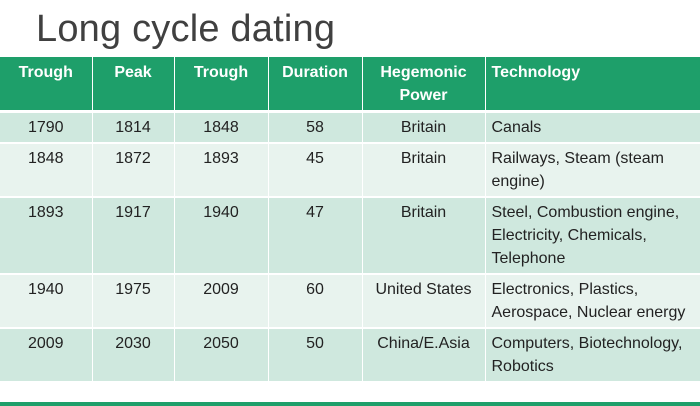 The width and height of the screenshot is (700, 406). I want to click on cell-trough-start: 1848, so click(46, 170).